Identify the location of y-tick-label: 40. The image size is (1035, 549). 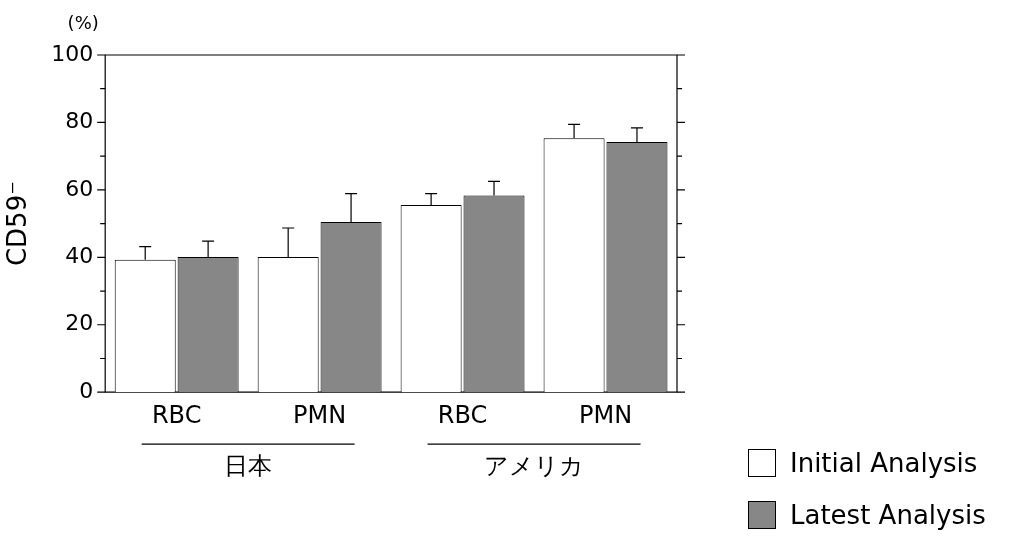
(79, 256).